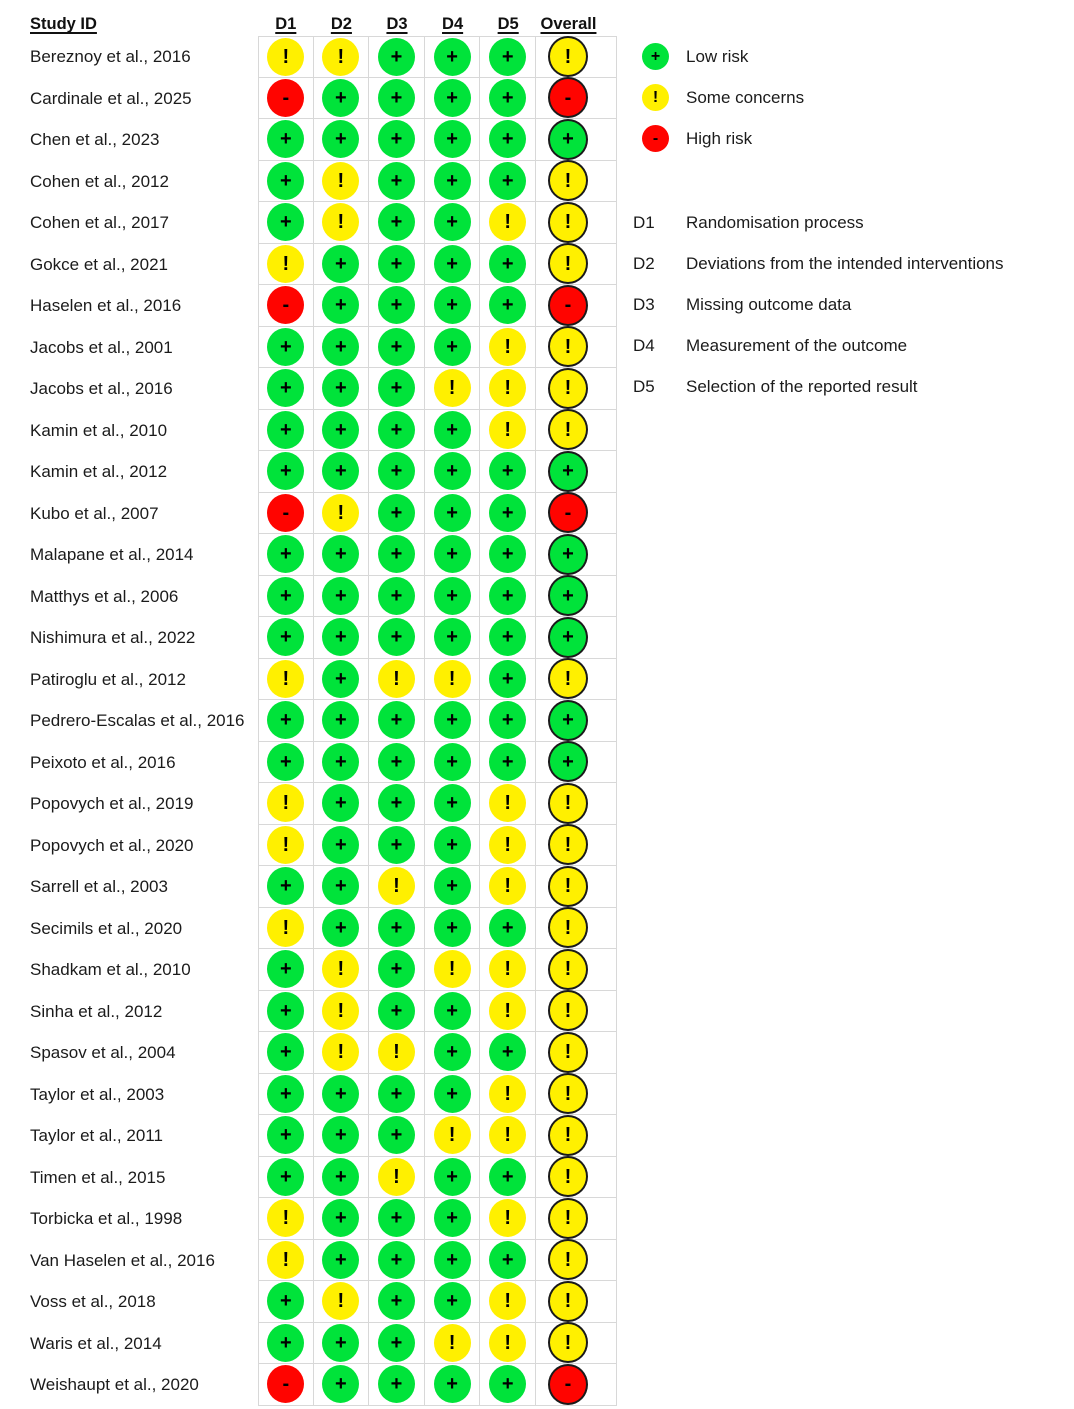  What do you see at coordinates (99, 886) in the screenshot?
I see `study-label: Sarrell et al., 2003` at bounding box center [99, 886].